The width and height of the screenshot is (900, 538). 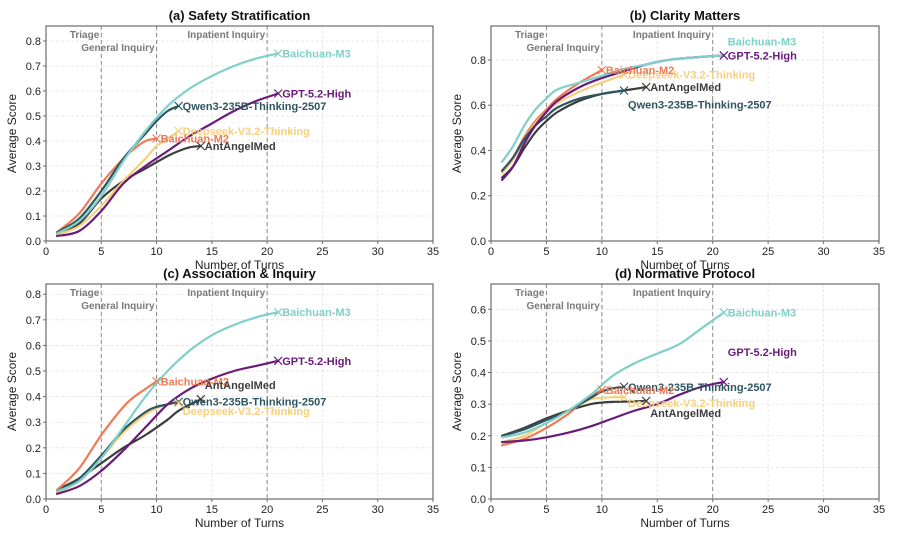 I want to click on series-line-gpt-5-2-high, so click(x=168, y=165).